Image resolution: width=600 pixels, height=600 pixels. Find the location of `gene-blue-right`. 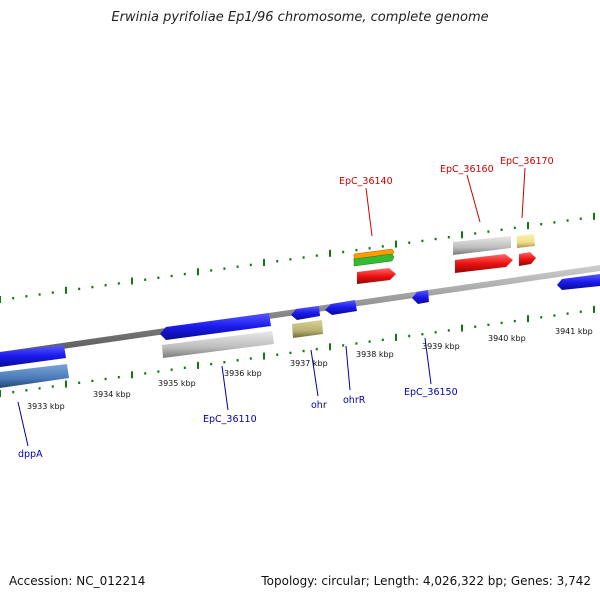

gene-blue-right is located at coordinates (578, 282).